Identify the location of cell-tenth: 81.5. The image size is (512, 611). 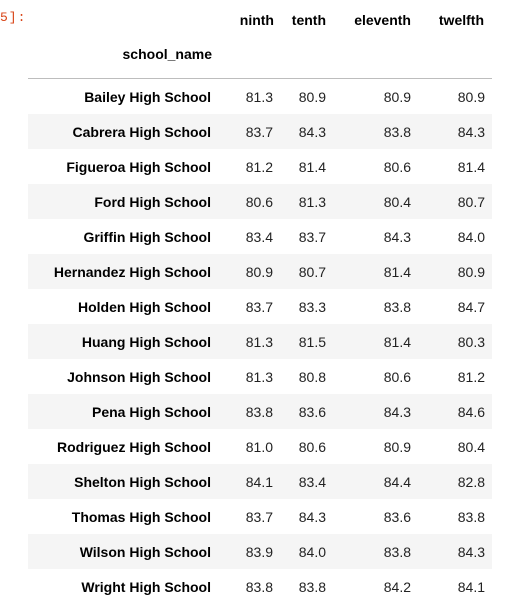
(312, 341).